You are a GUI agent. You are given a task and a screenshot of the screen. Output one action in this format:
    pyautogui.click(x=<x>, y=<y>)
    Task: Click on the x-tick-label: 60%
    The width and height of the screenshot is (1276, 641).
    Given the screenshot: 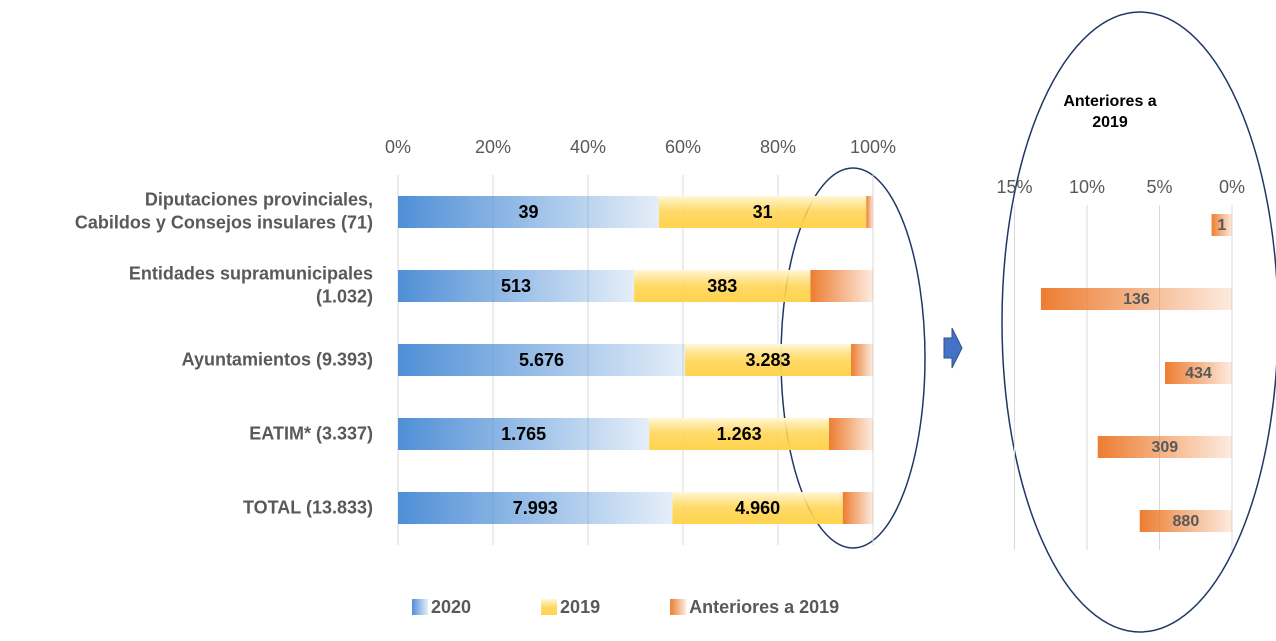 What is the action you would take?
    pyautogui.click(x=683, y=147)
    